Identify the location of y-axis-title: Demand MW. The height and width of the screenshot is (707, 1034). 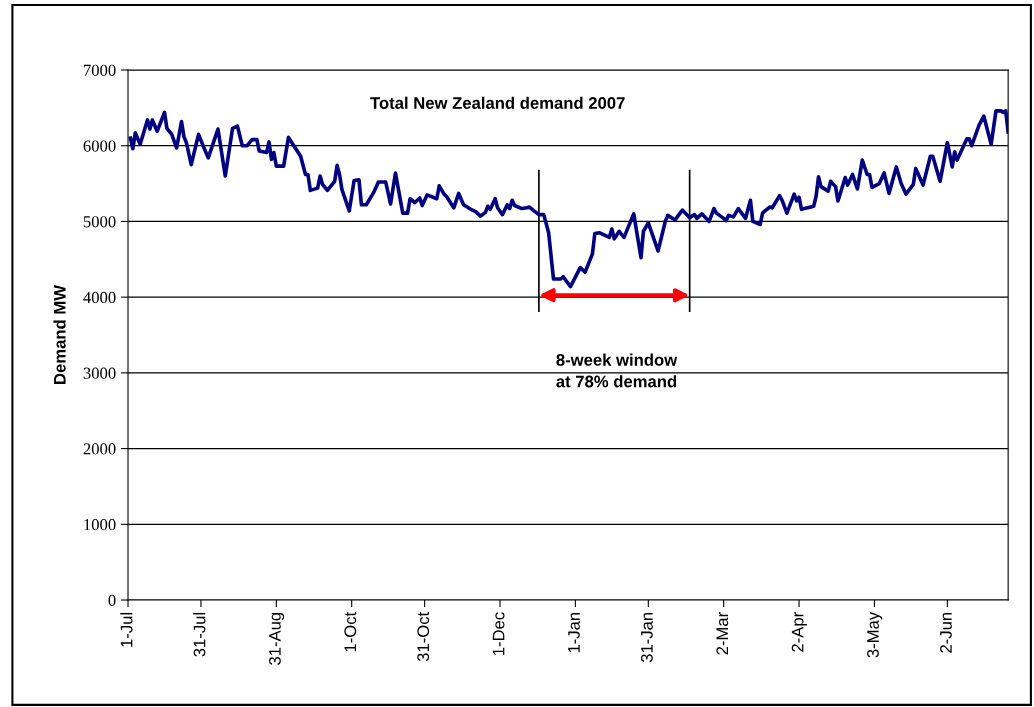
(59, 334).